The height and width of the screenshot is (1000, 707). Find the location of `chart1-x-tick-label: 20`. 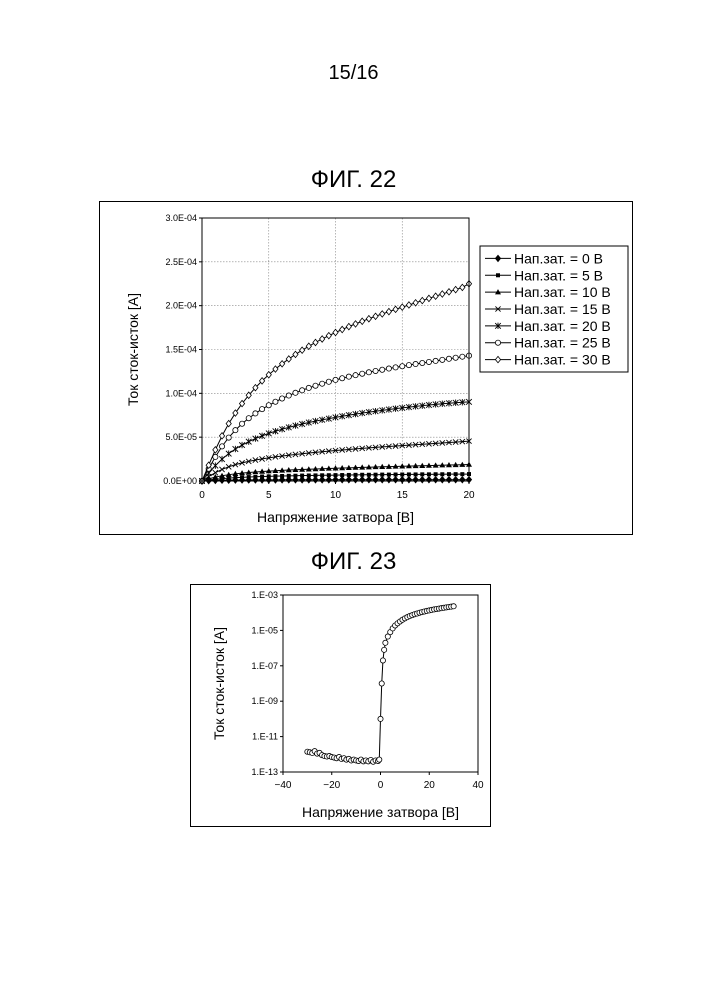

chart1-x-tick-label: 20 is located at coordinates (469, 495).